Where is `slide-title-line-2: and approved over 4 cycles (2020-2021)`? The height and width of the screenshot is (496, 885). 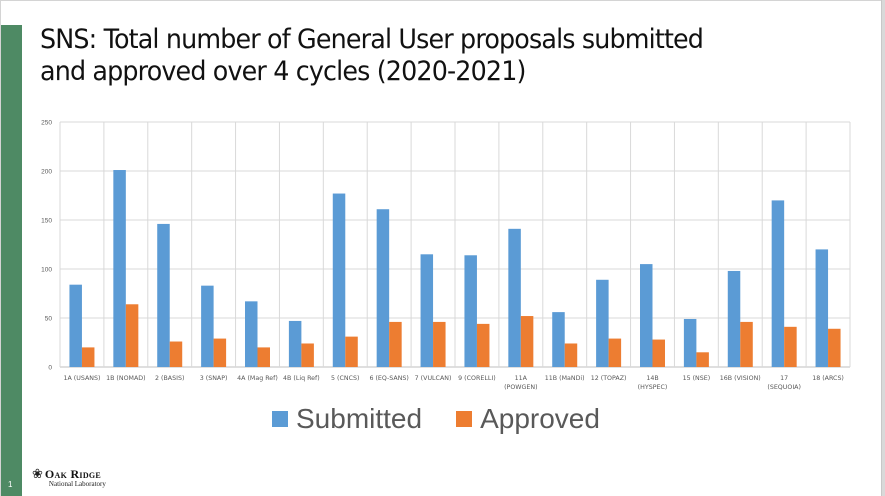
slide-title-line-2: and approved over 4 cycles (2020-2021) is located at coordinates (283, 71).